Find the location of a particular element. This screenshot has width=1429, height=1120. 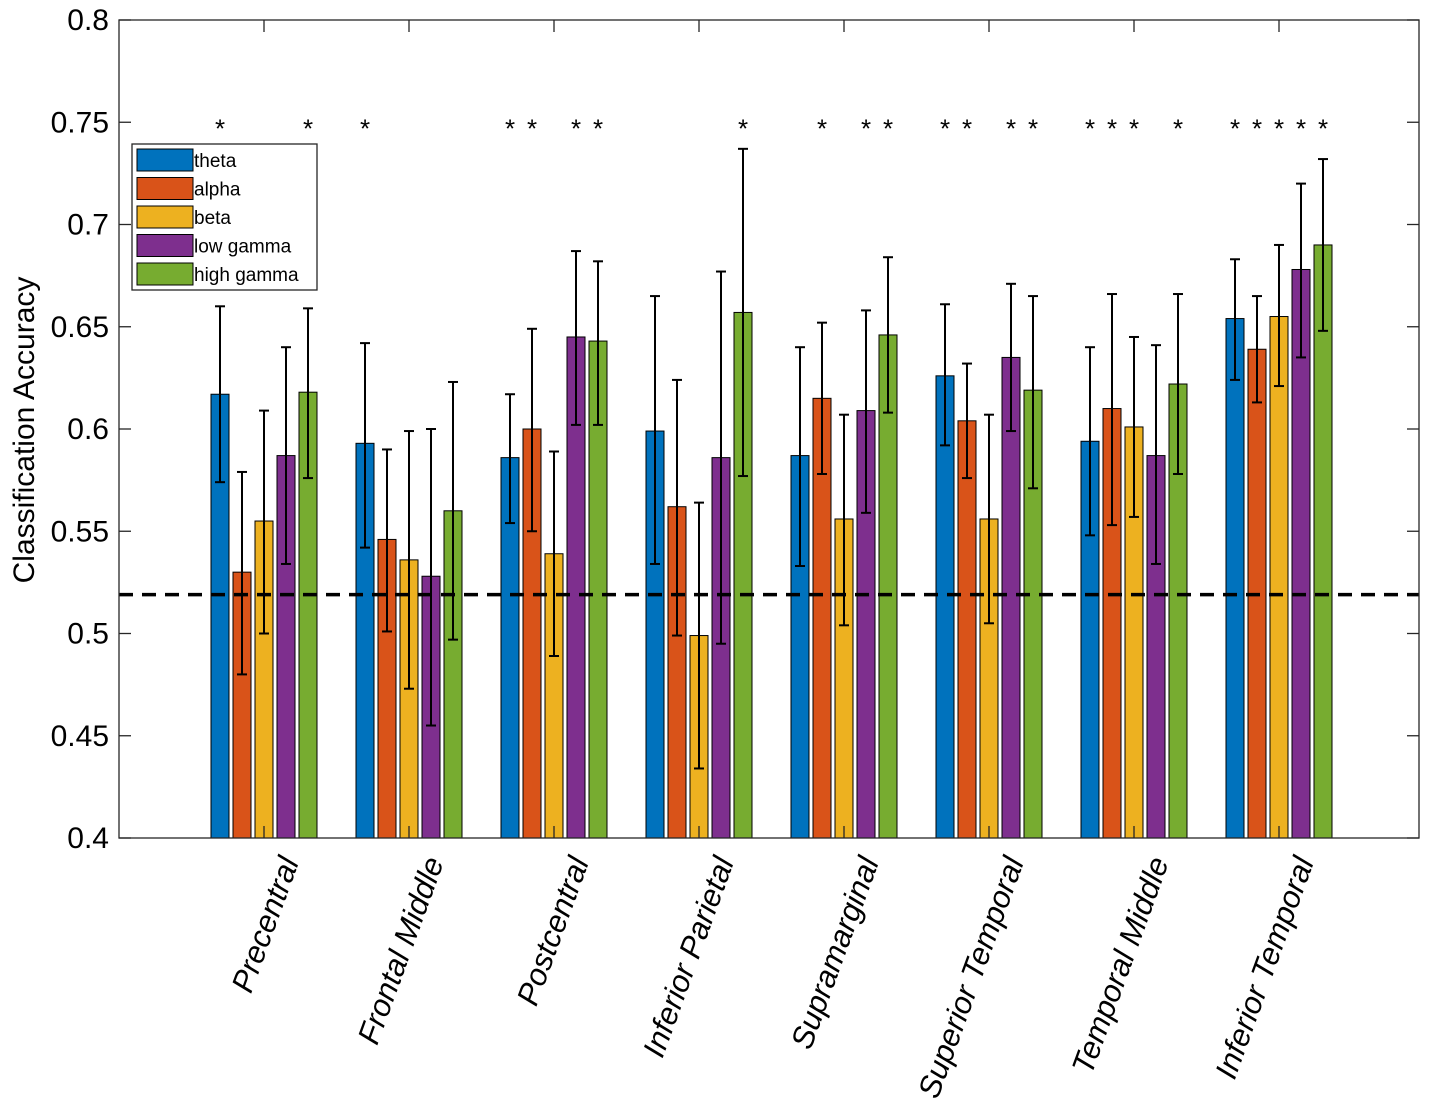

legend: theta alpha beta low gamma high gamma is located at coordinates (224, 217).